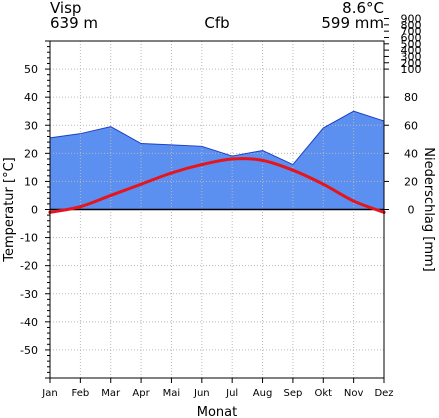 The width and height of the screenshot is (439, 418). What do you see at coordinates (323, 393) in the screenshot?
I see `month-label: Okt` at bounding box center [323, 393].